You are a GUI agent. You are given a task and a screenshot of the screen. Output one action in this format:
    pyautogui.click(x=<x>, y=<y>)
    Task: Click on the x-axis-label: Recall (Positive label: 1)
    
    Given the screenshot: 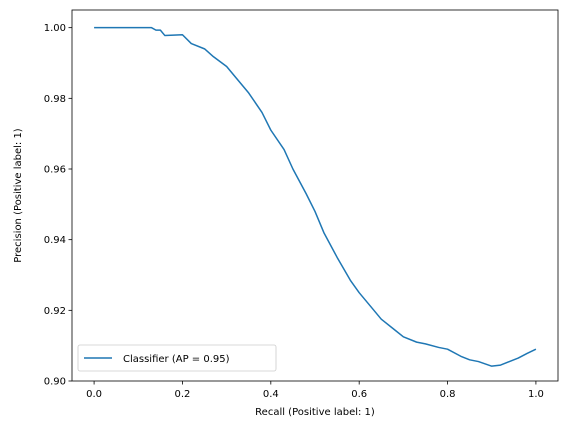 What is the action you would take?
    pyautogui.click(x=315, y=412)
    